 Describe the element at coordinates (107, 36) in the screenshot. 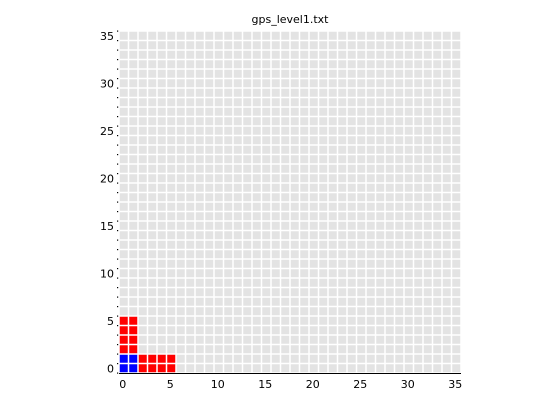

I see `y-tick-label: 35` at that location.